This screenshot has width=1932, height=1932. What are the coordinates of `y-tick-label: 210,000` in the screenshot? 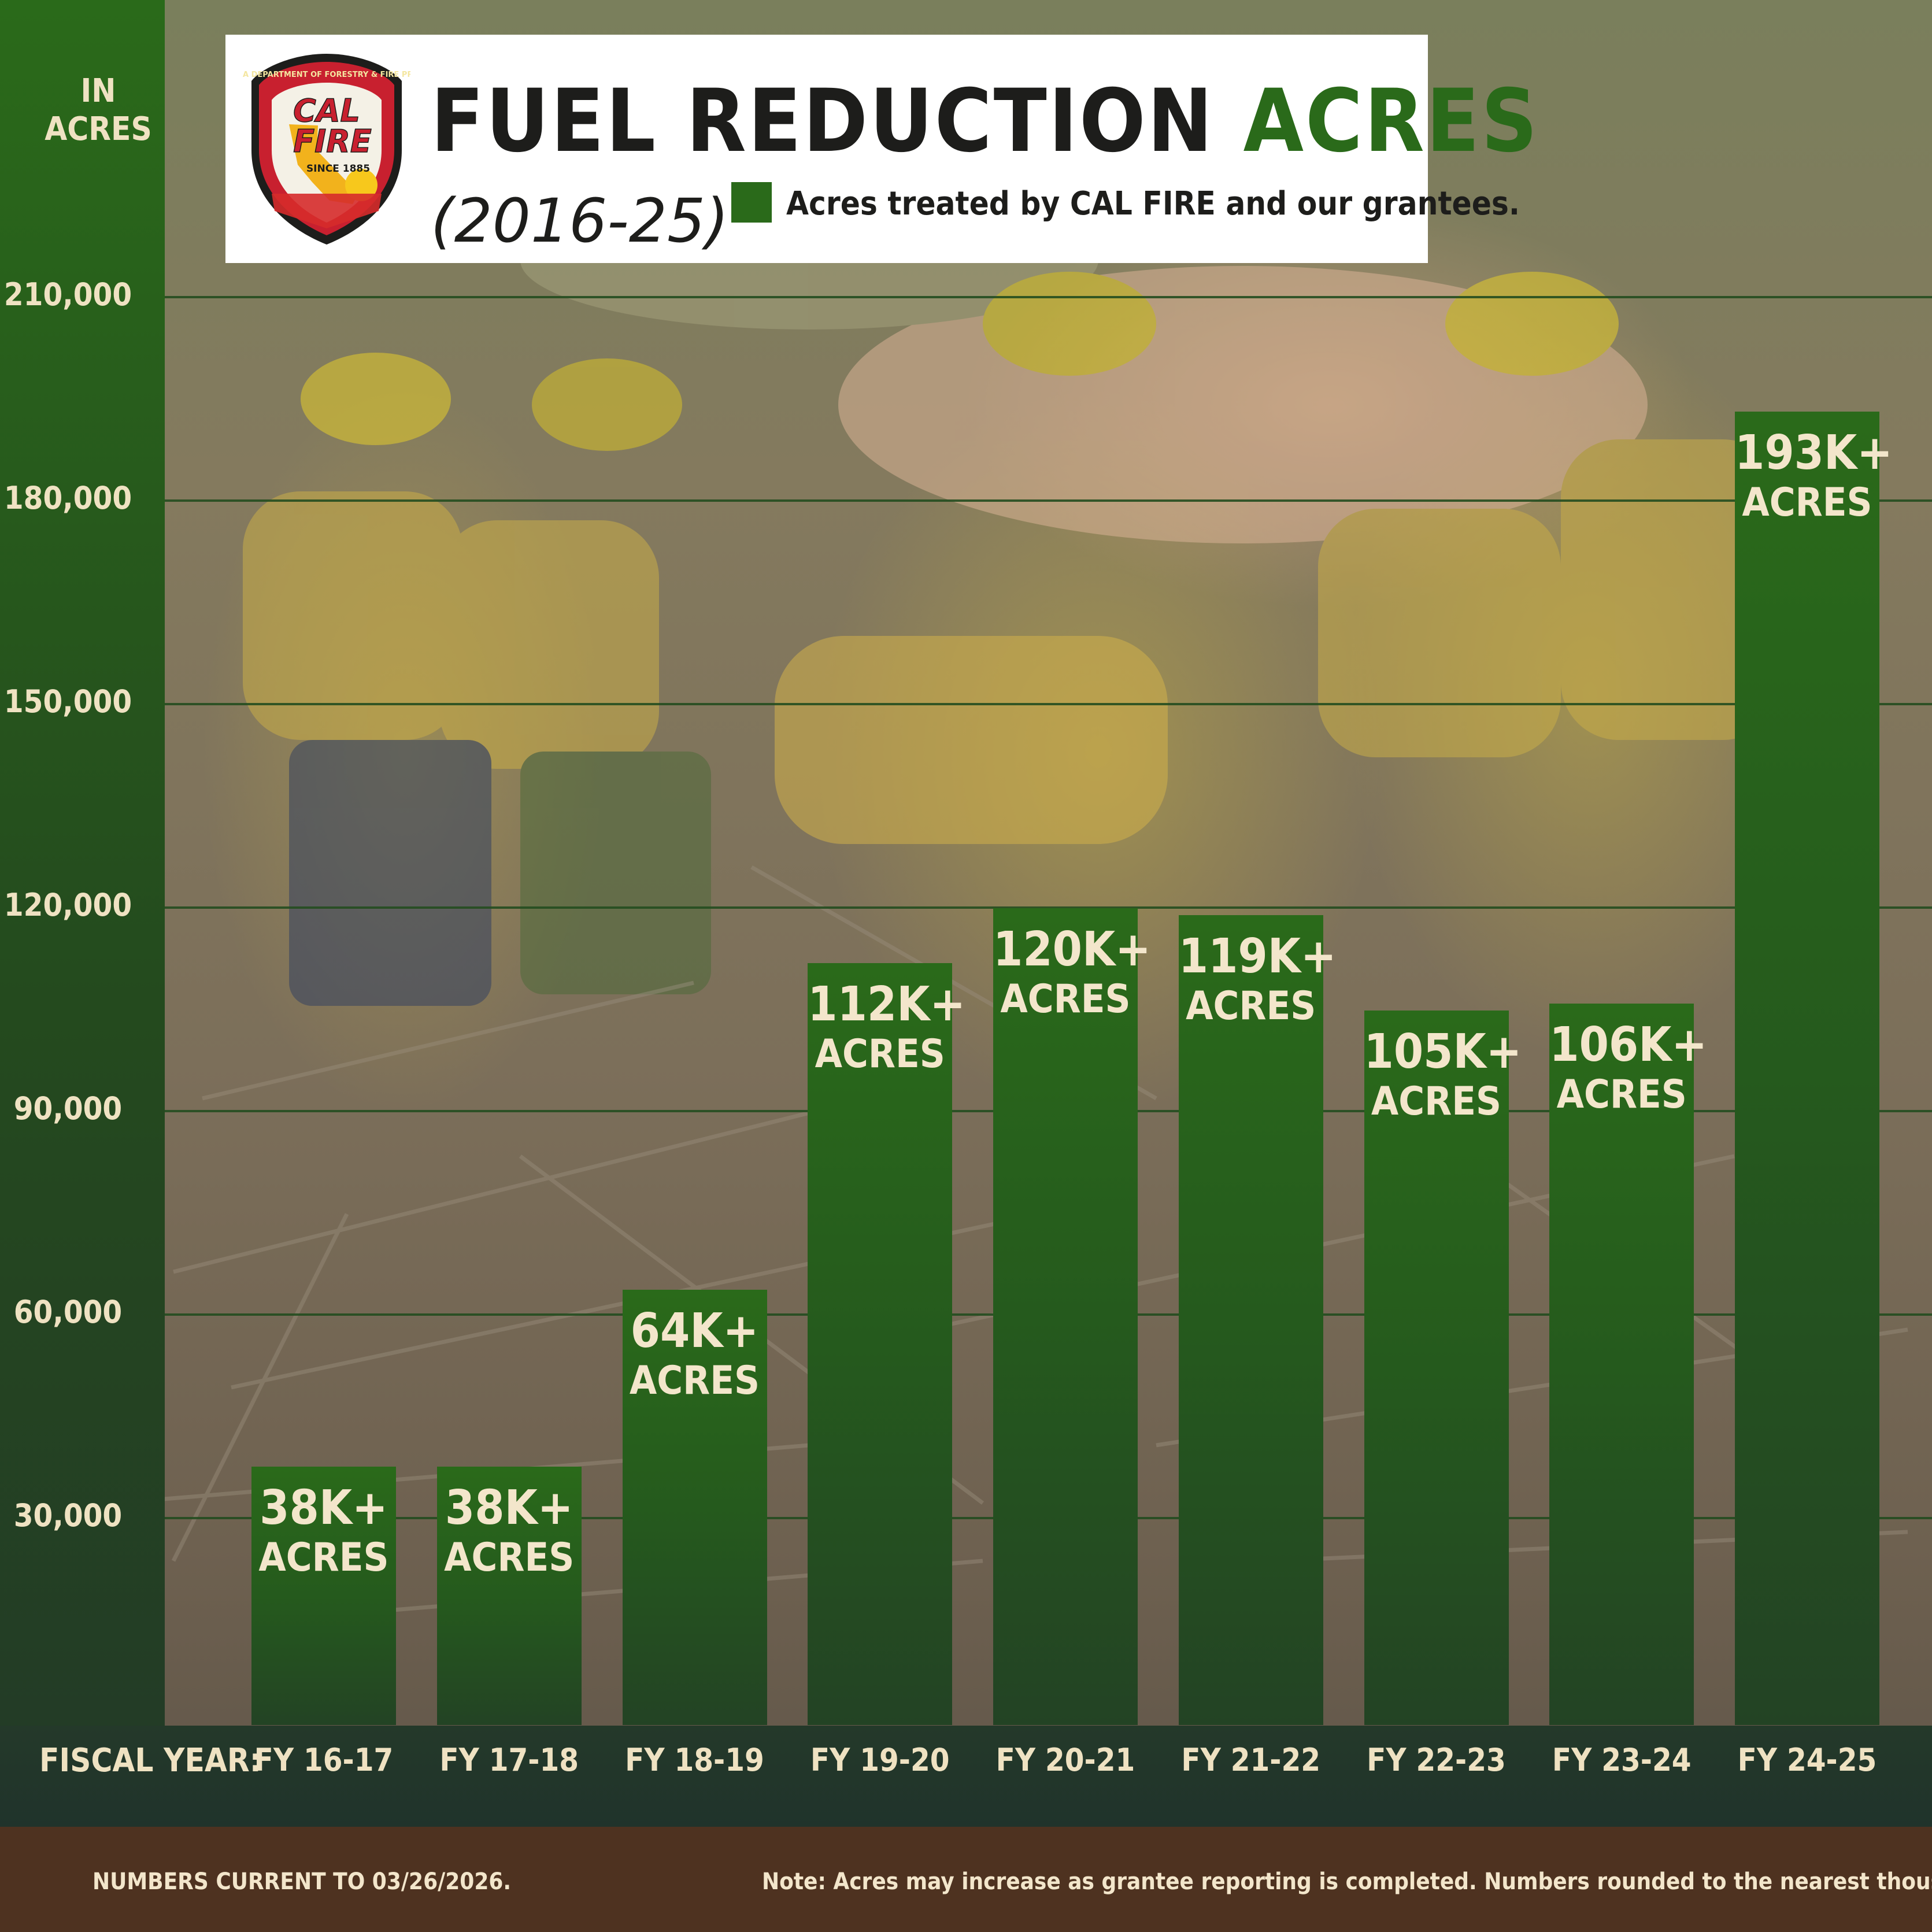 It's located at (67, 294).